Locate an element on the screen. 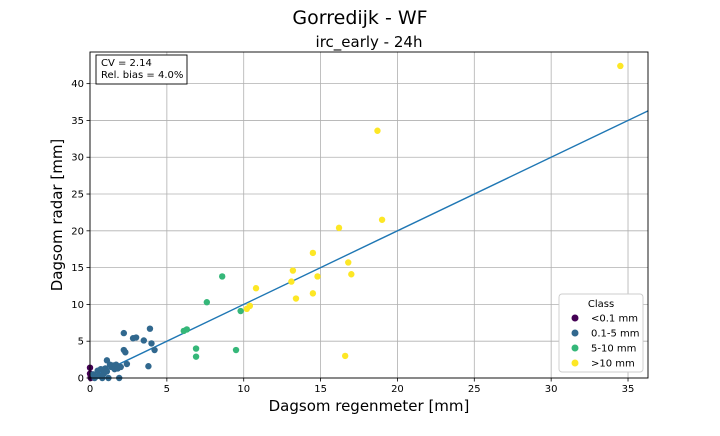  y-tick-label: 5 is located at coordinates (81, 342).